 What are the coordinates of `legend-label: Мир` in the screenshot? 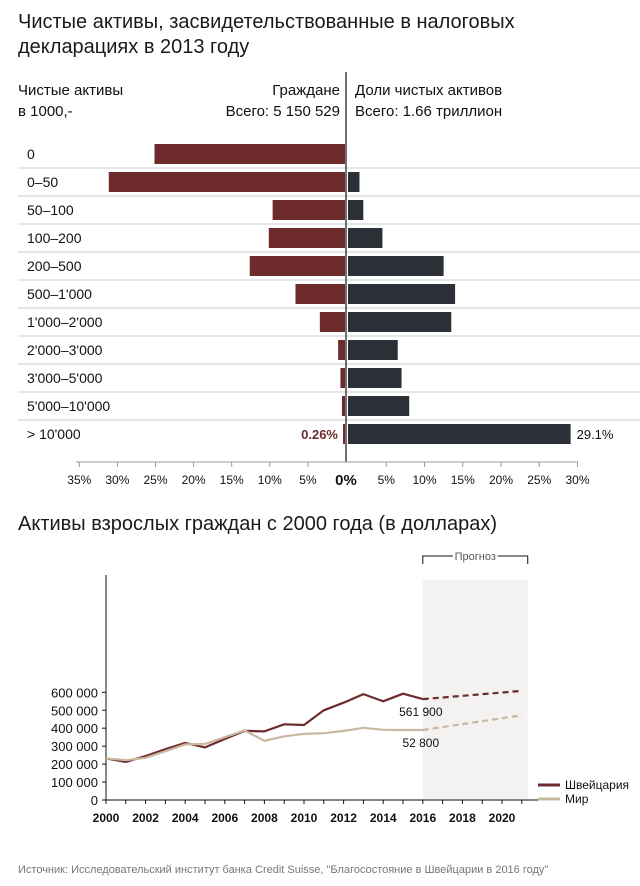 It's located at (577, 799).